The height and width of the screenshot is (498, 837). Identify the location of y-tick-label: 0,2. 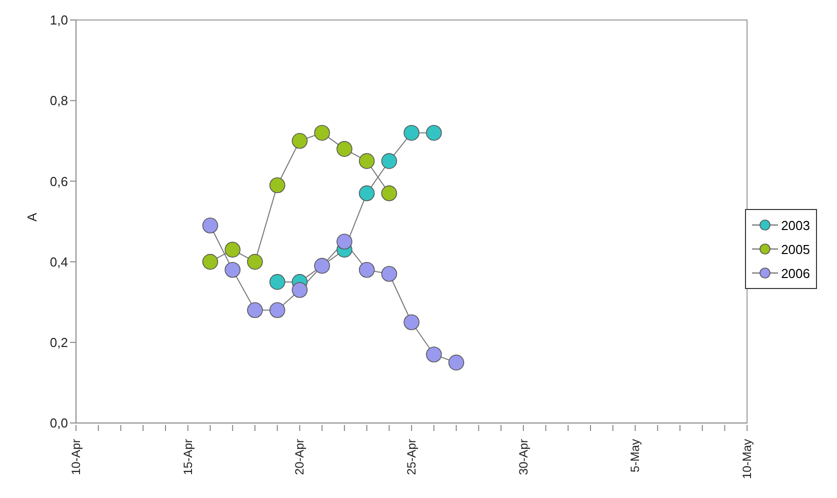
(59, 342).